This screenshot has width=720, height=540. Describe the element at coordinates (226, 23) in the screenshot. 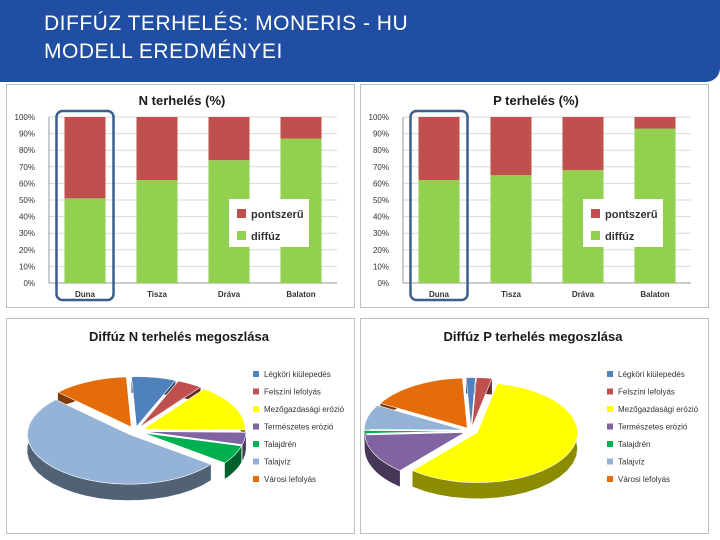

I see `page-title-line-1: DIFFÚZ TERHELÉS: MONERIS - HU` at that location.